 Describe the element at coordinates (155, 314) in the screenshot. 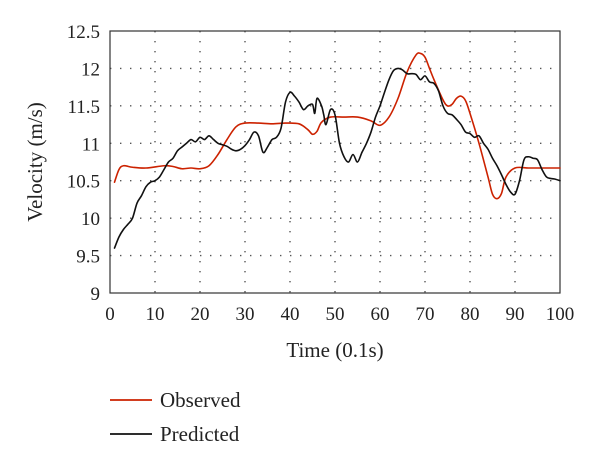

I see `x-tick-label: 10` at that location.